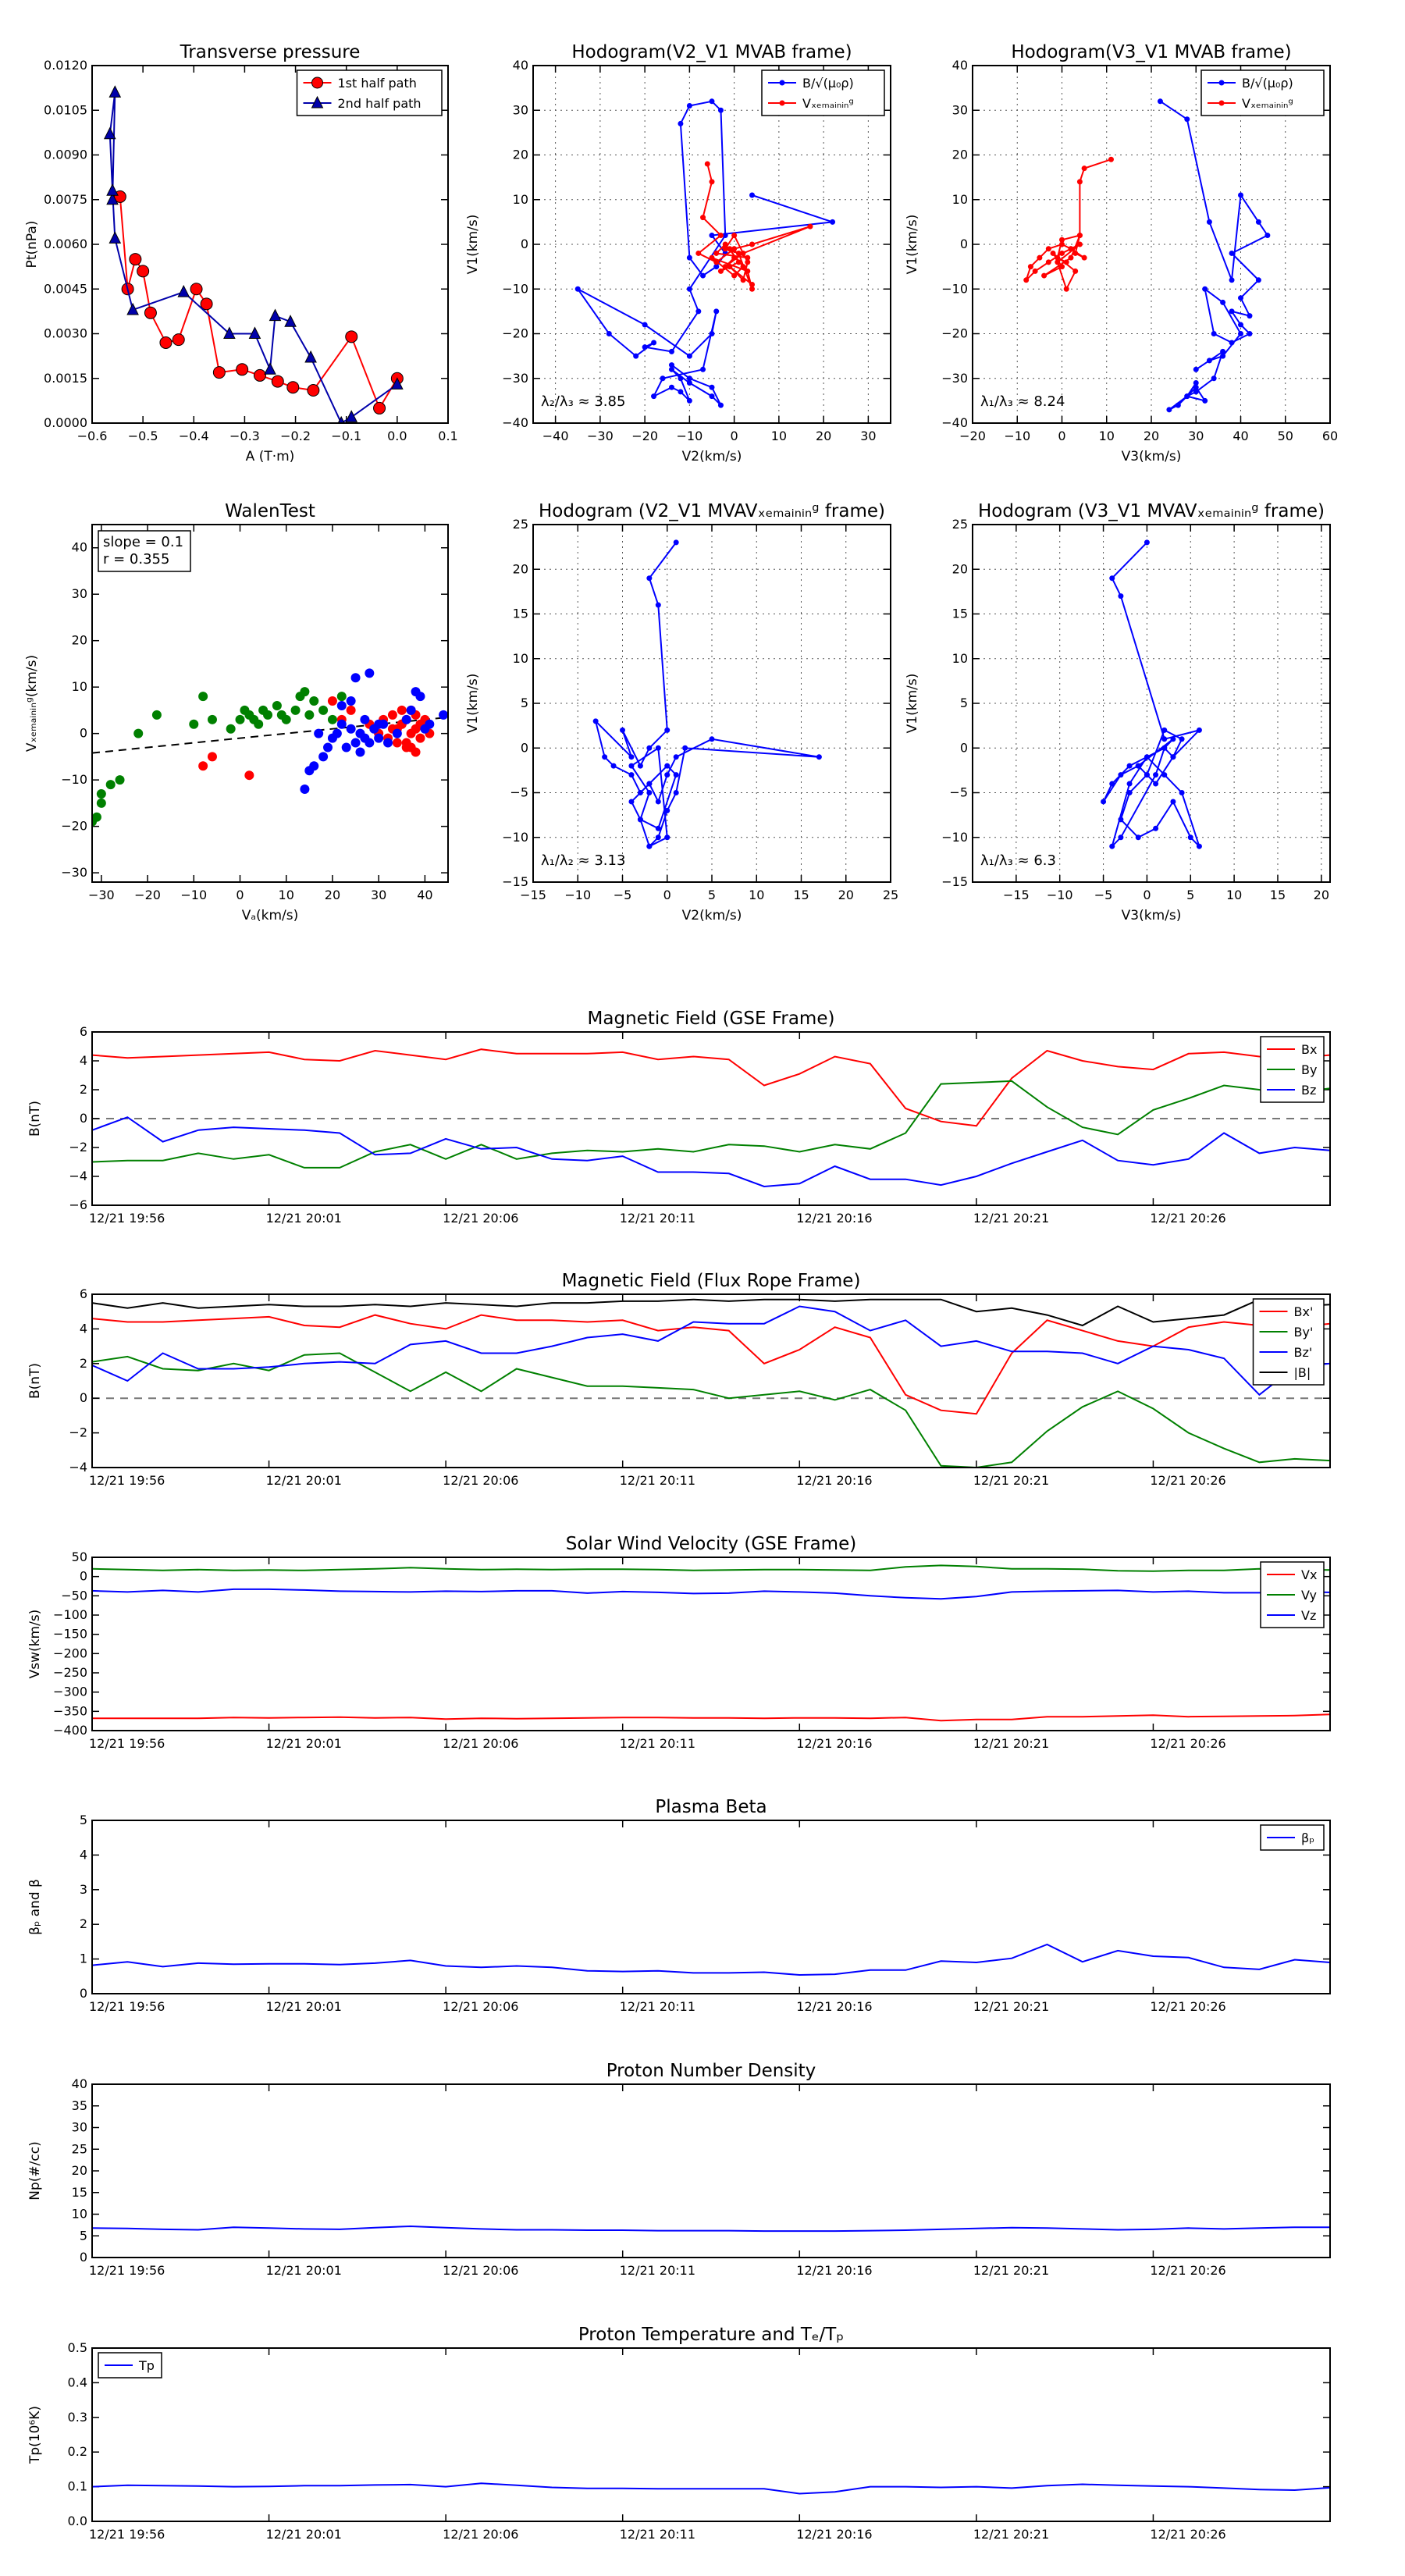 The height and width of the screenshot is (2576, 1405). I want to click on annotation-box, so click(144, 551).